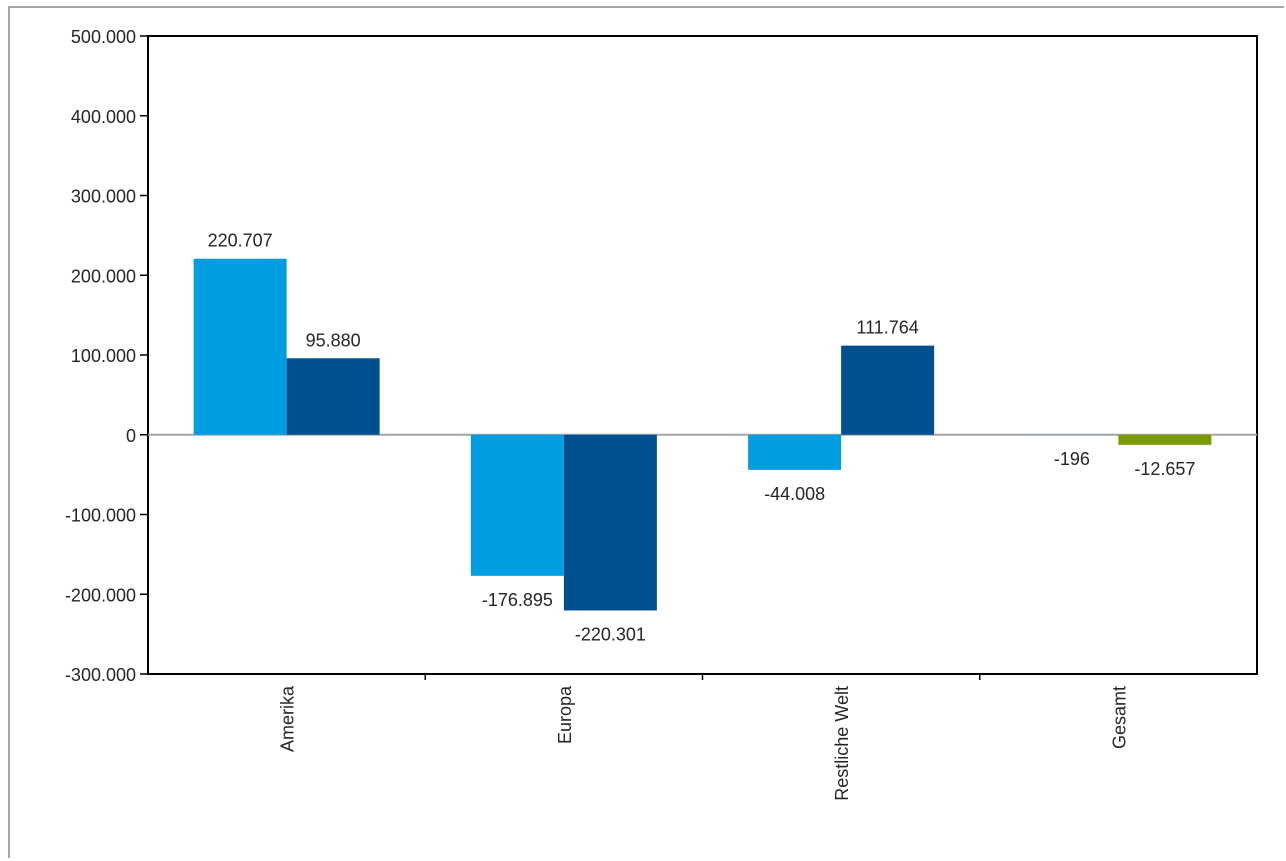 This screenshot has width=1286, height=861. I want to click on y-tick-label: 200.000, so click(103, 276).